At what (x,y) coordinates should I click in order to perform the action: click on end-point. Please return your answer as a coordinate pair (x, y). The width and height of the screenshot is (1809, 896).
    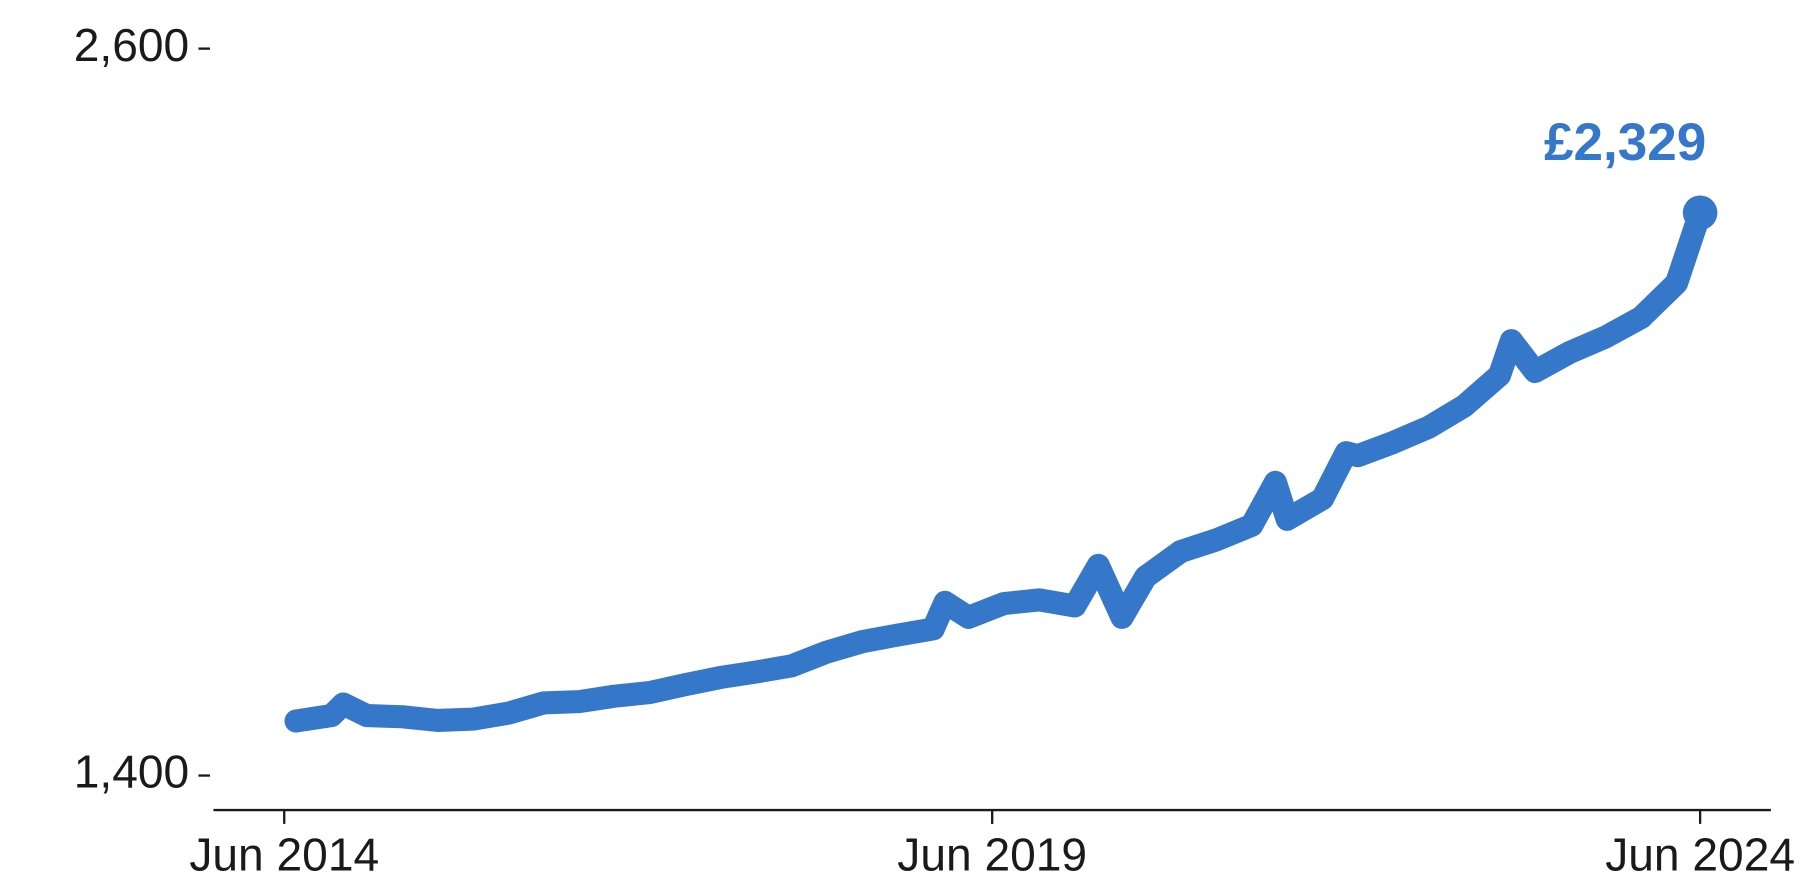
    Looking at the image, I should click on (1700, 213).